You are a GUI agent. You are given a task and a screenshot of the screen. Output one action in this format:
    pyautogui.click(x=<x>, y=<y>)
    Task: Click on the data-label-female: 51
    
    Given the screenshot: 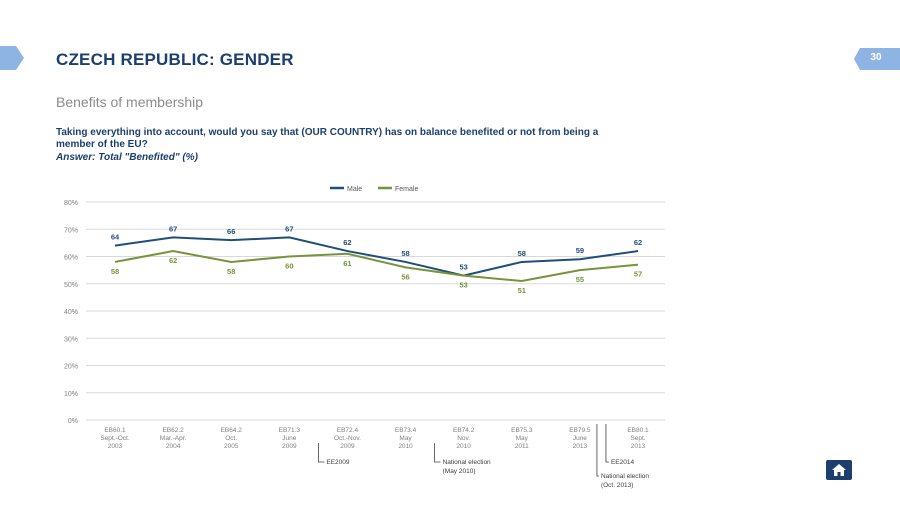 What is the action you would take?
    pyautogui.click(x=522, y=290)
    